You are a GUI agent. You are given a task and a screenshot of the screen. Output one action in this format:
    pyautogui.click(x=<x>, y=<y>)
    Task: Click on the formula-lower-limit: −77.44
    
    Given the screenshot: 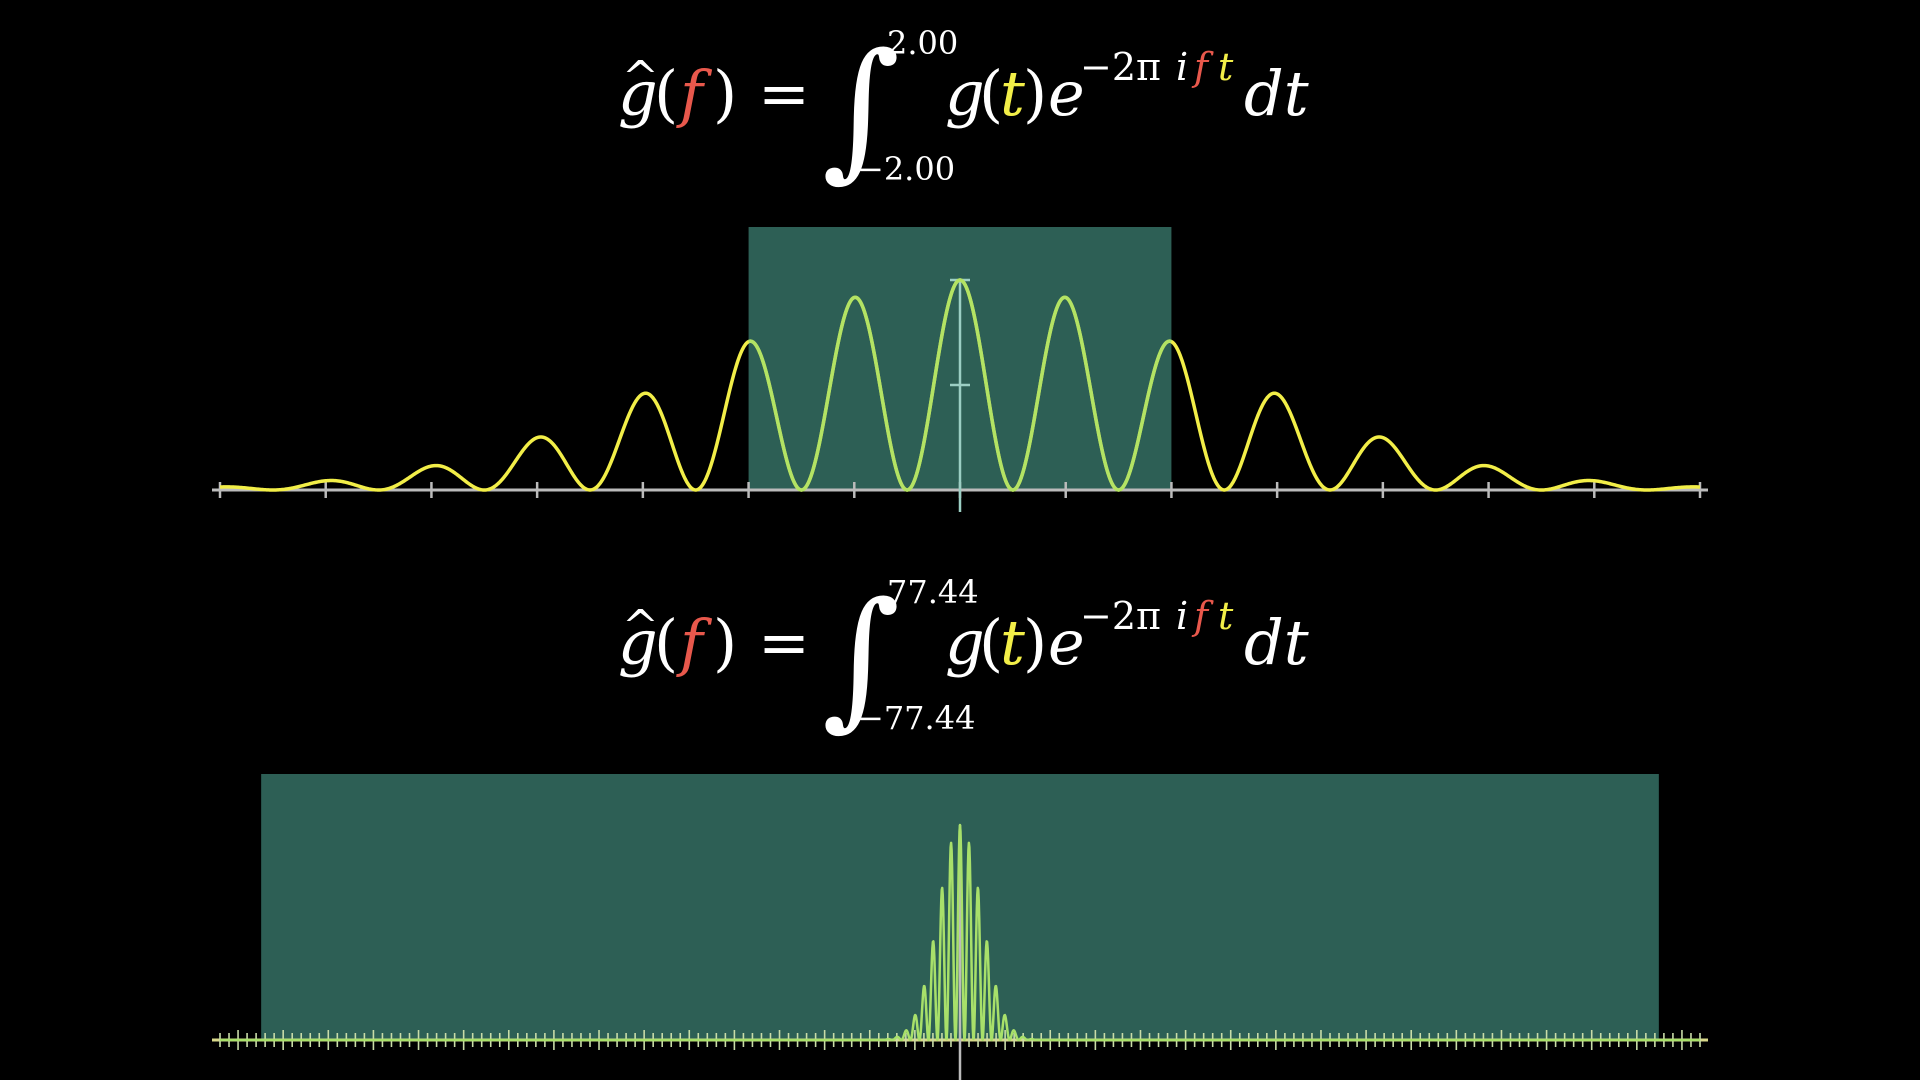 What is the action you would take?
    pyautogui.click(x=916, y=718)
    